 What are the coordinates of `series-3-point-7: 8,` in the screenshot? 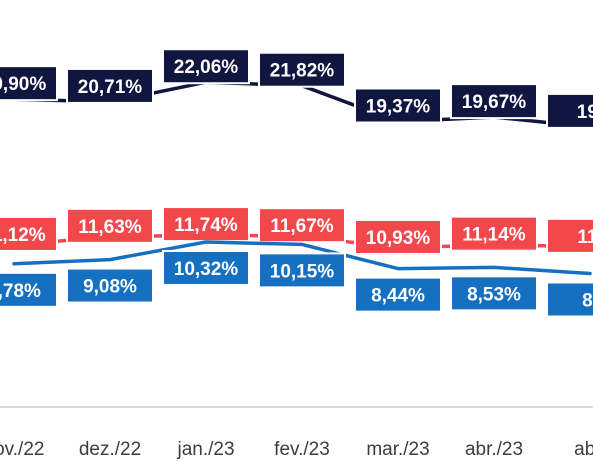 It's located at (569, 299).